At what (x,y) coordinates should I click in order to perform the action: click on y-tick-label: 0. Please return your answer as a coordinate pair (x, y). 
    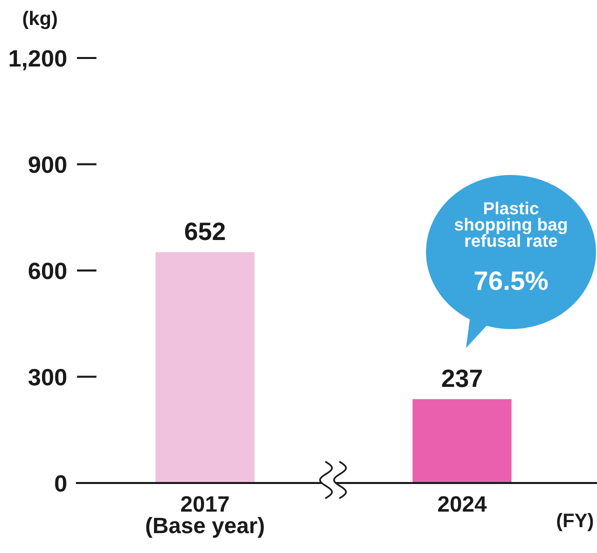
    Looking at the image, I should click on (60, 483).